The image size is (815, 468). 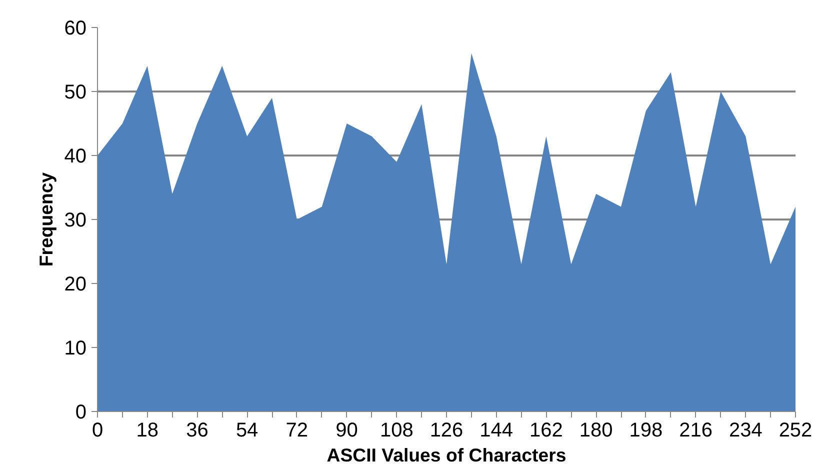 I want to click on x-tick-label: 126, so click(x=447, y=431).